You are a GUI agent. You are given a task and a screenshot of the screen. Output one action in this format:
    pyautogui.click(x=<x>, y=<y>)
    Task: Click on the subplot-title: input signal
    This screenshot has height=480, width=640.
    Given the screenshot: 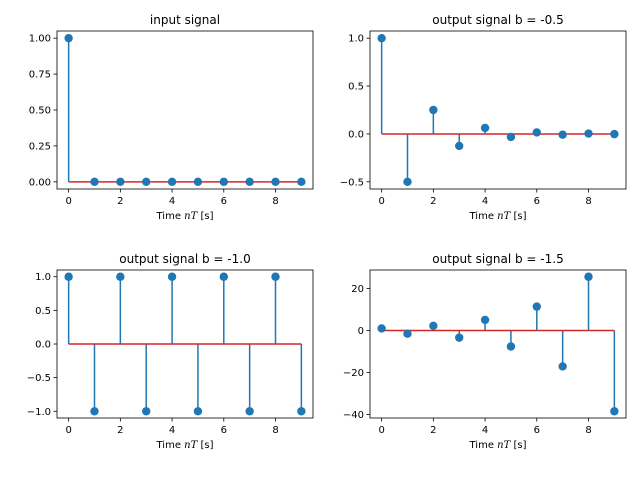 What is the action you would take?
    pyautogui.click(x=185, y=20)
    